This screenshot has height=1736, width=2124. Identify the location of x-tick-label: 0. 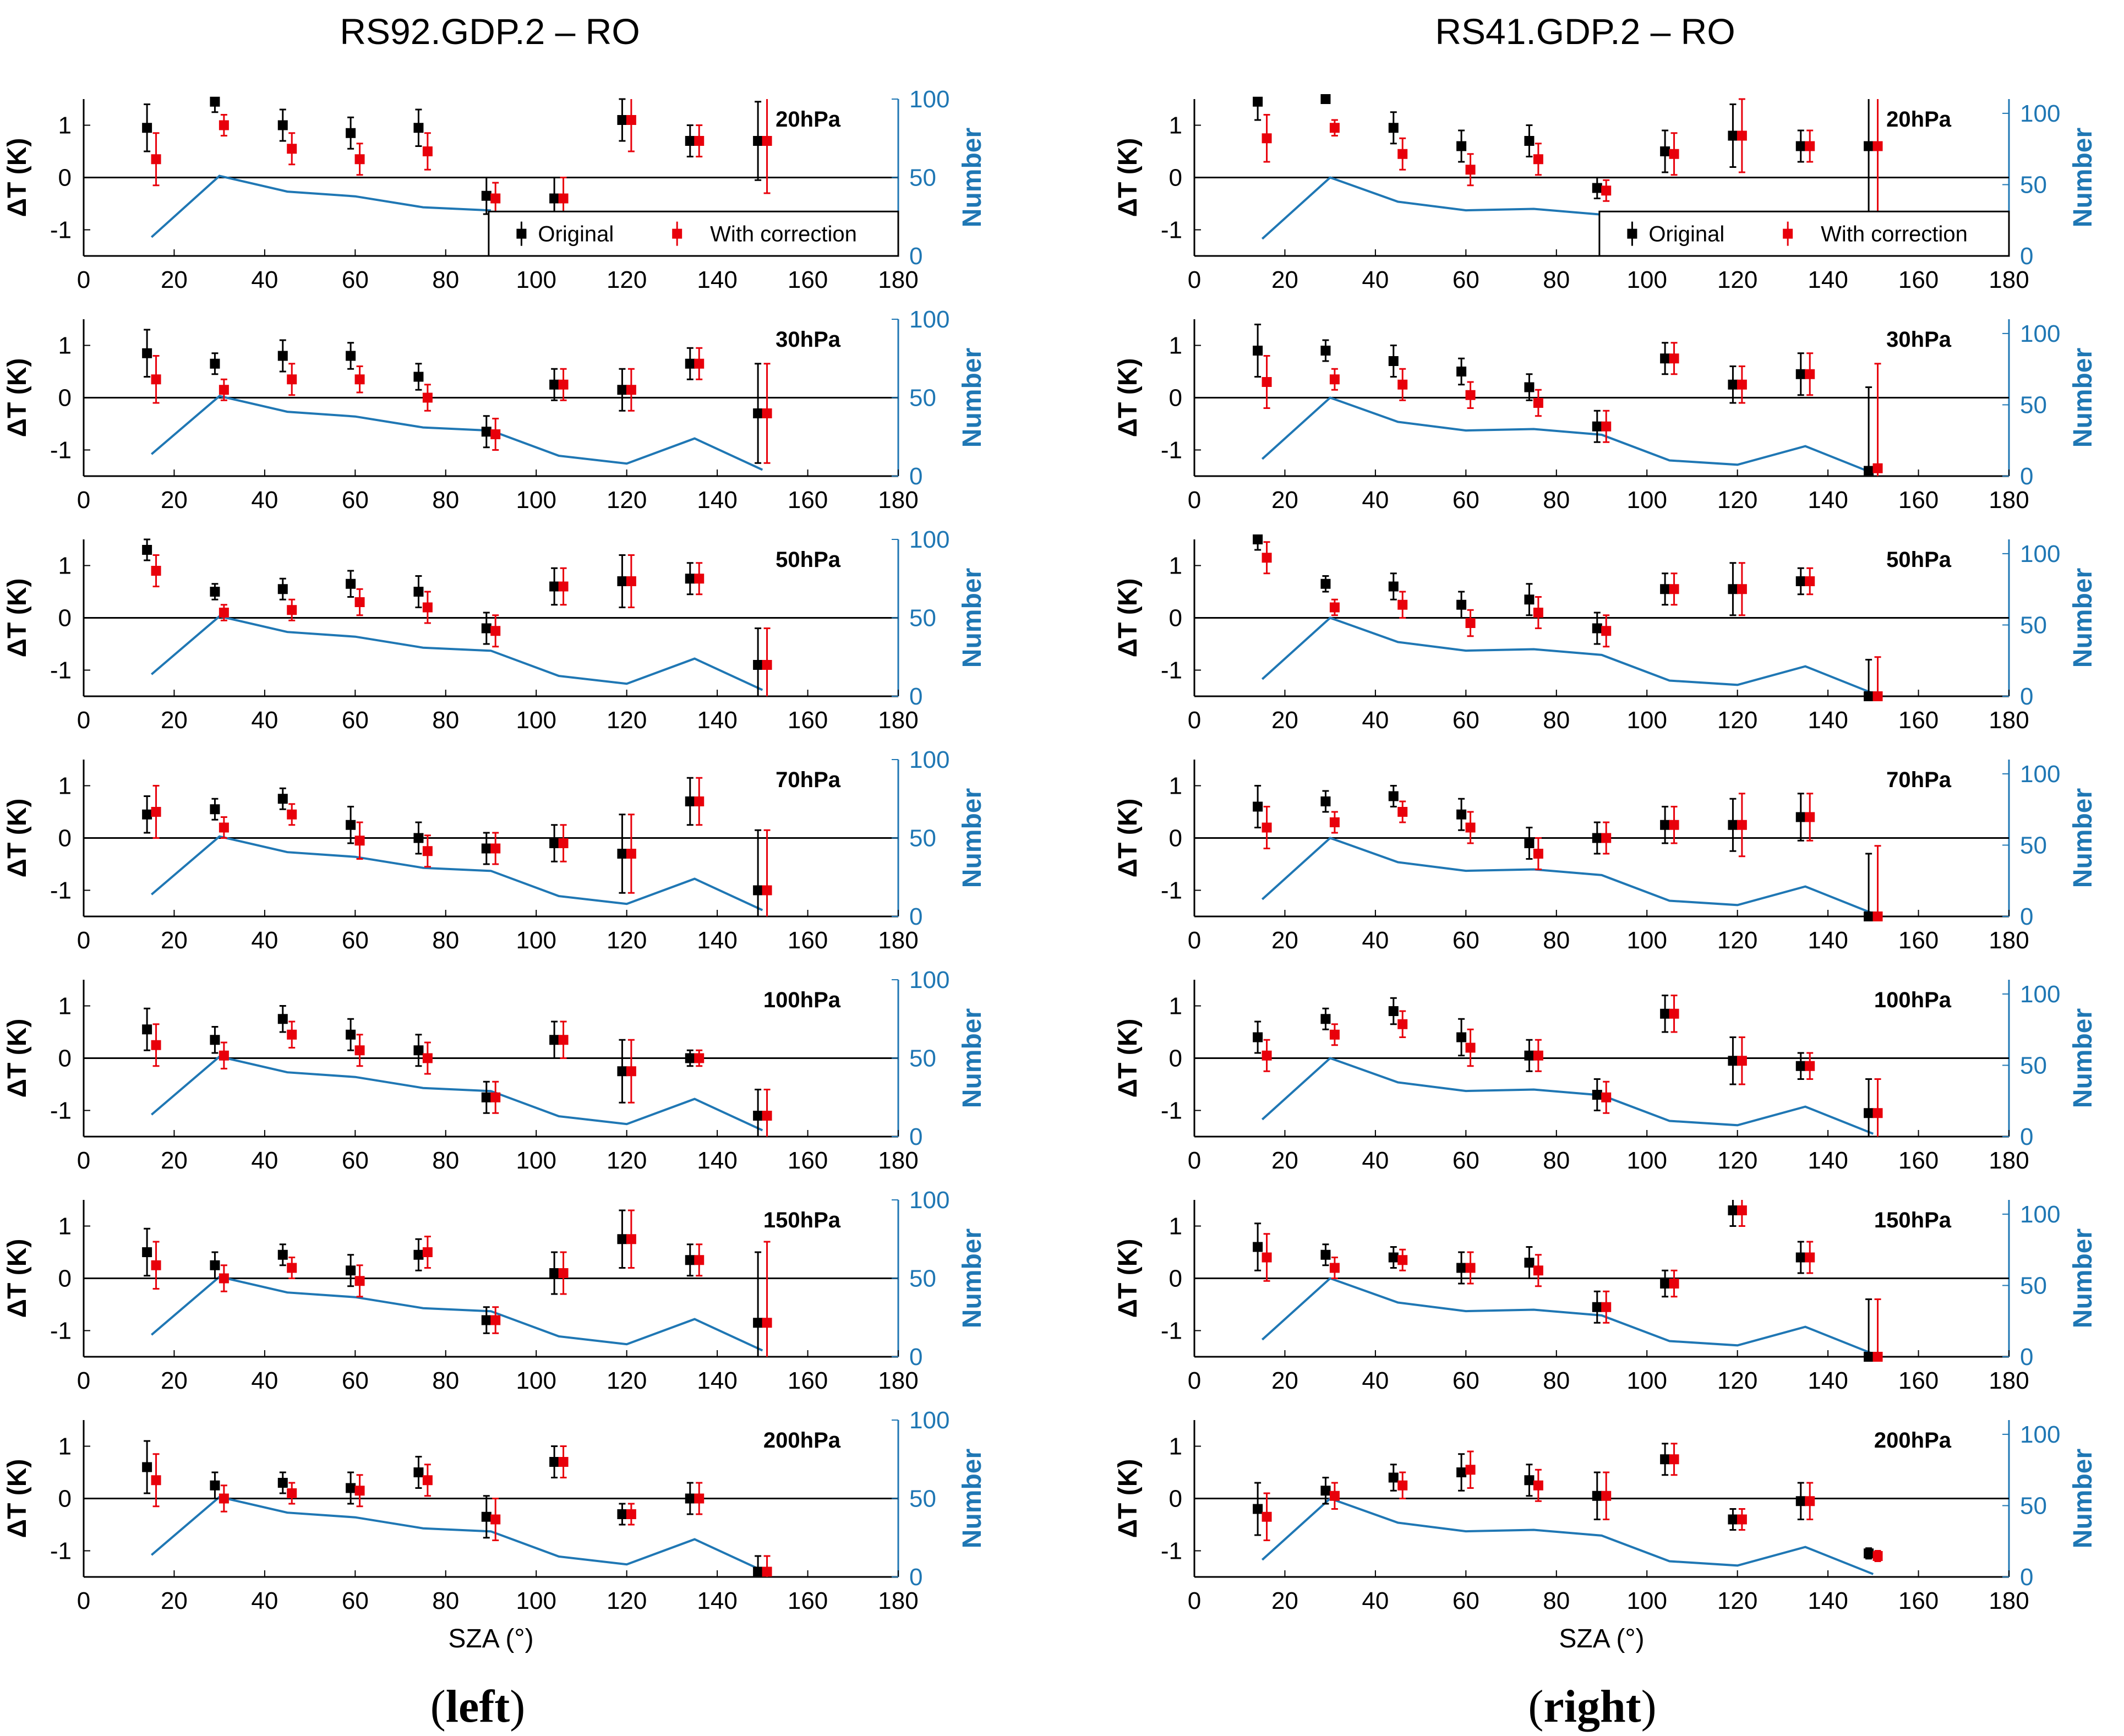
(83, 1381).